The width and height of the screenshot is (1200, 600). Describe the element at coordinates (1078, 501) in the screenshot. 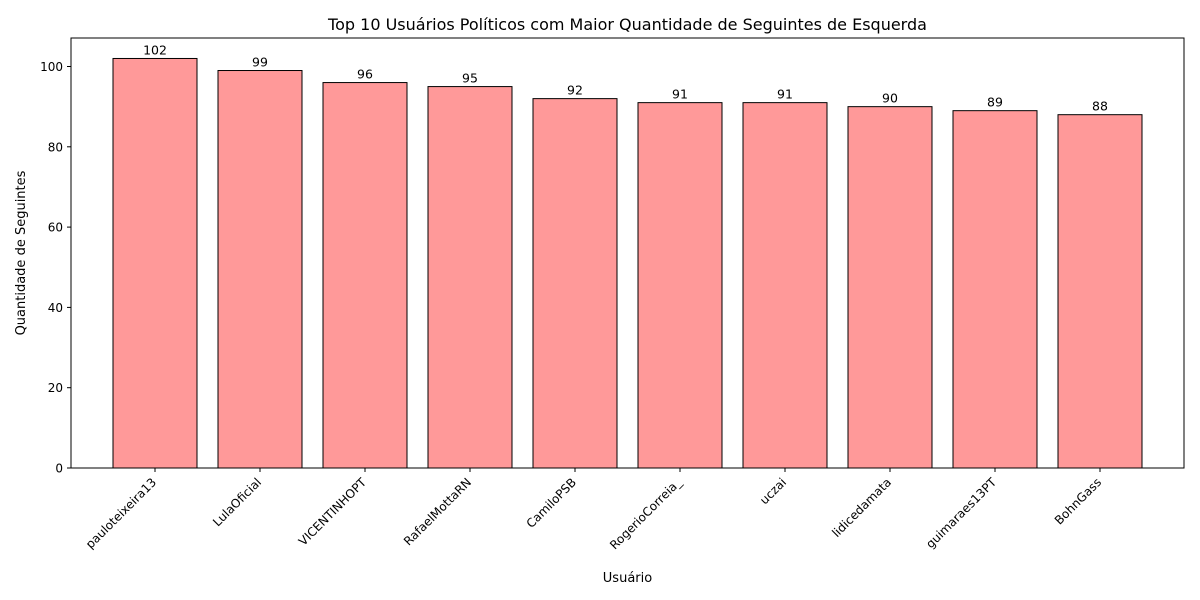

I see `x-tick-label-BohnGass: BohnGass` at that location.